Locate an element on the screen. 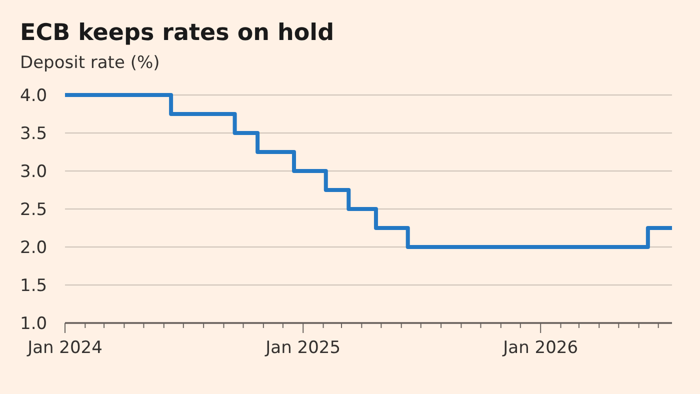 Image resolution: width=700 pixels, height=394 pixels. y-tick-label: 1.5 is located at coordinates (34, 286).